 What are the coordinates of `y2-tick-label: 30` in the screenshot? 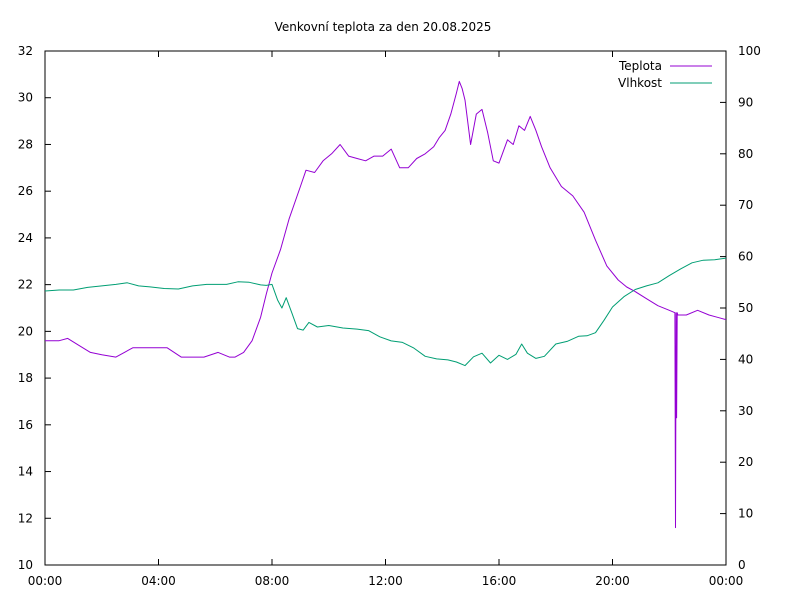 It's located at (745, 411).